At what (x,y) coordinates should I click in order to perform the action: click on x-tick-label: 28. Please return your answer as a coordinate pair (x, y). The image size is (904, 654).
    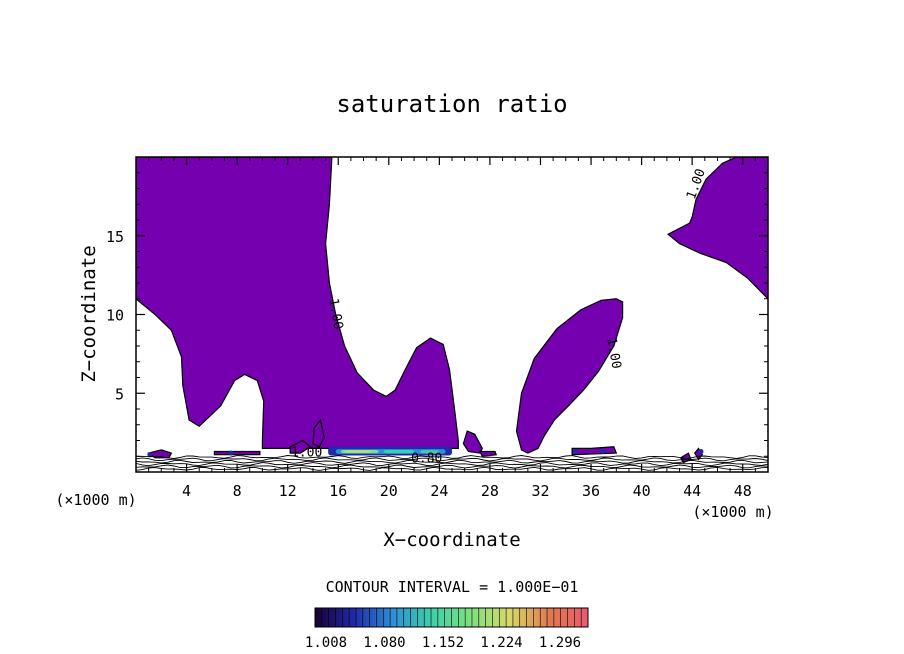
    Looking at the image, I should click on (490, 491).